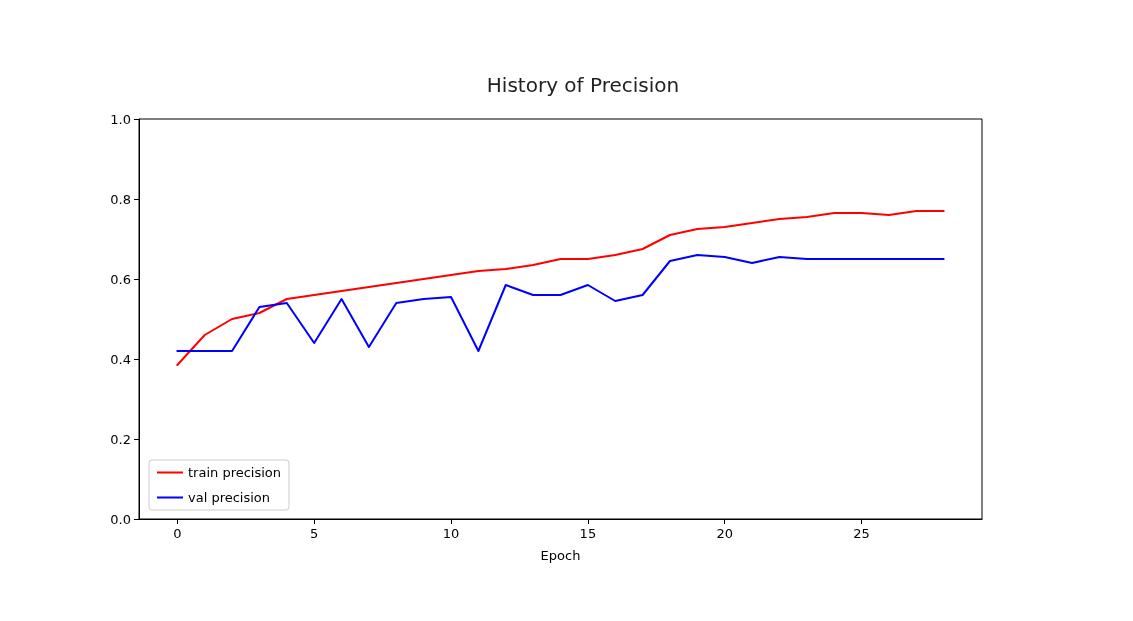 Image resolution: width=1133 pixels, height=621 pixels. I want to click on line-series, so click(560, 303).